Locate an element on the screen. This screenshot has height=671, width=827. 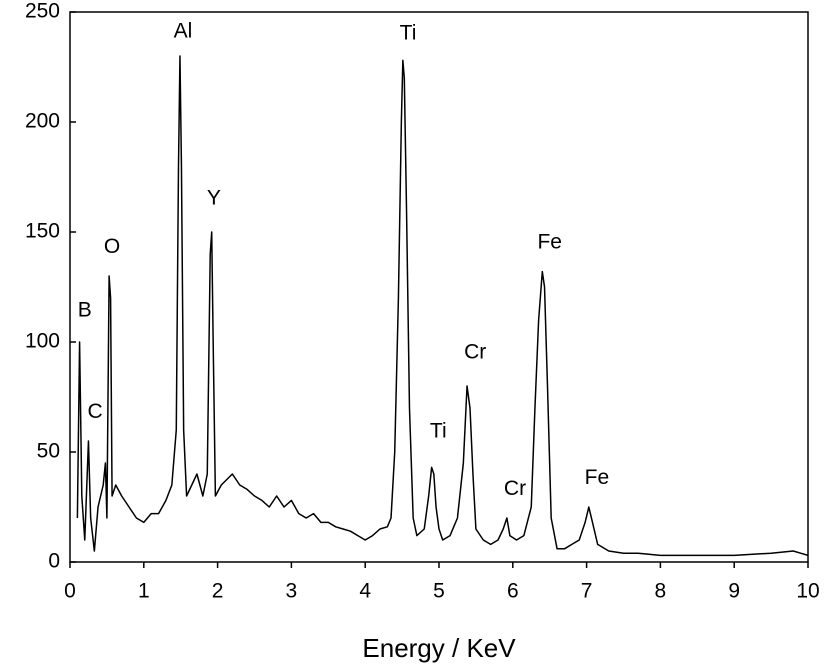
x-tick-label: 4 is located at coordinates (365, 591).